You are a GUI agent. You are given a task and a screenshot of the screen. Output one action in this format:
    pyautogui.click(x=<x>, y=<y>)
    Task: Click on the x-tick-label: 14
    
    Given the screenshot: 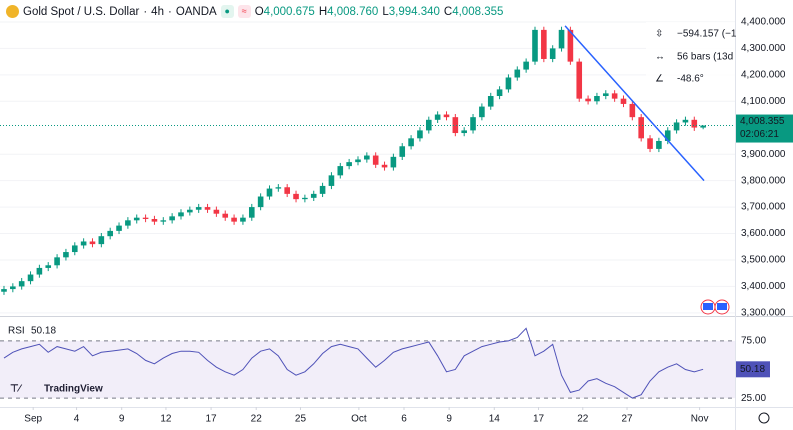 What is the action you would take?
    pyautogui.click(x=495, y=419)
    